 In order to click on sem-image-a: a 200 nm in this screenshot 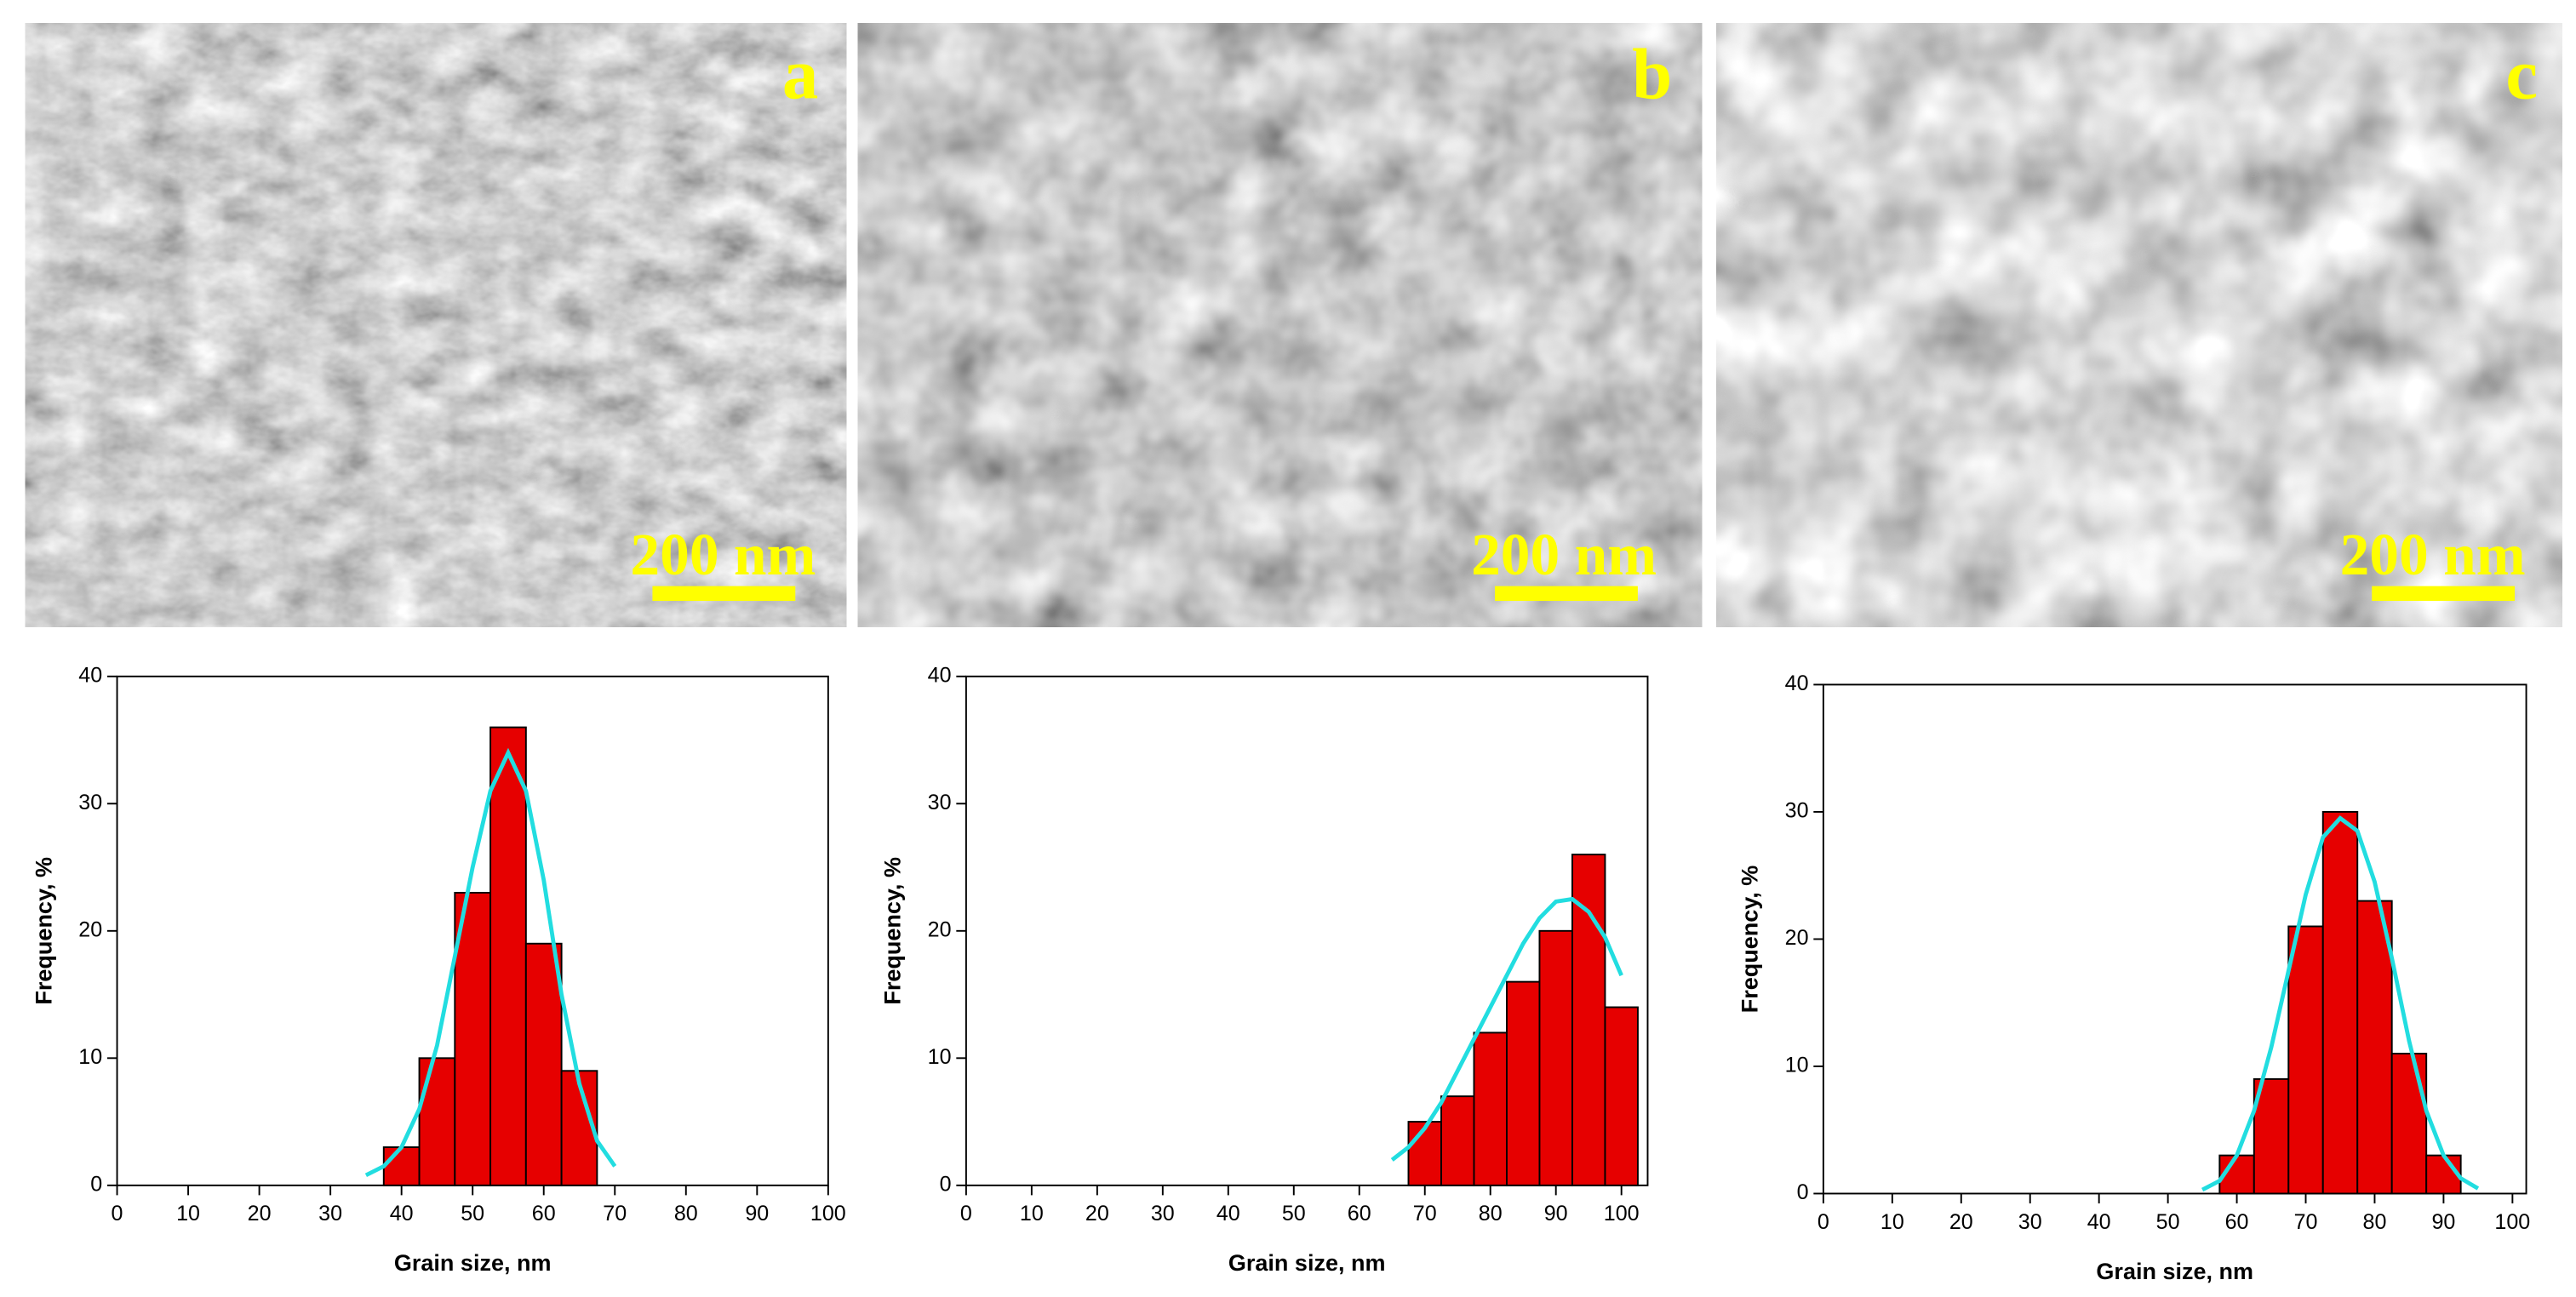, I will do `click(436, 325)`.